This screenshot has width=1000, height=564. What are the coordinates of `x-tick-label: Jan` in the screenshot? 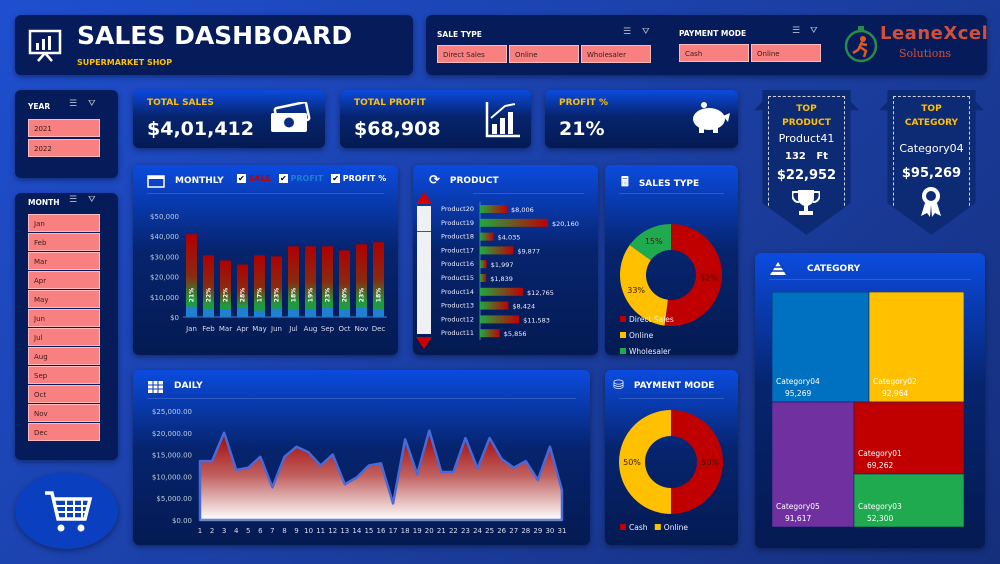 It's located at (191, 329).